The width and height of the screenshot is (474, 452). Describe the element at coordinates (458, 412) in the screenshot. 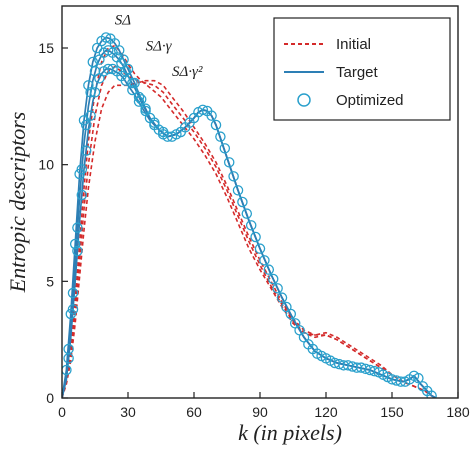

I see `x-tick-label: 180` at that location.